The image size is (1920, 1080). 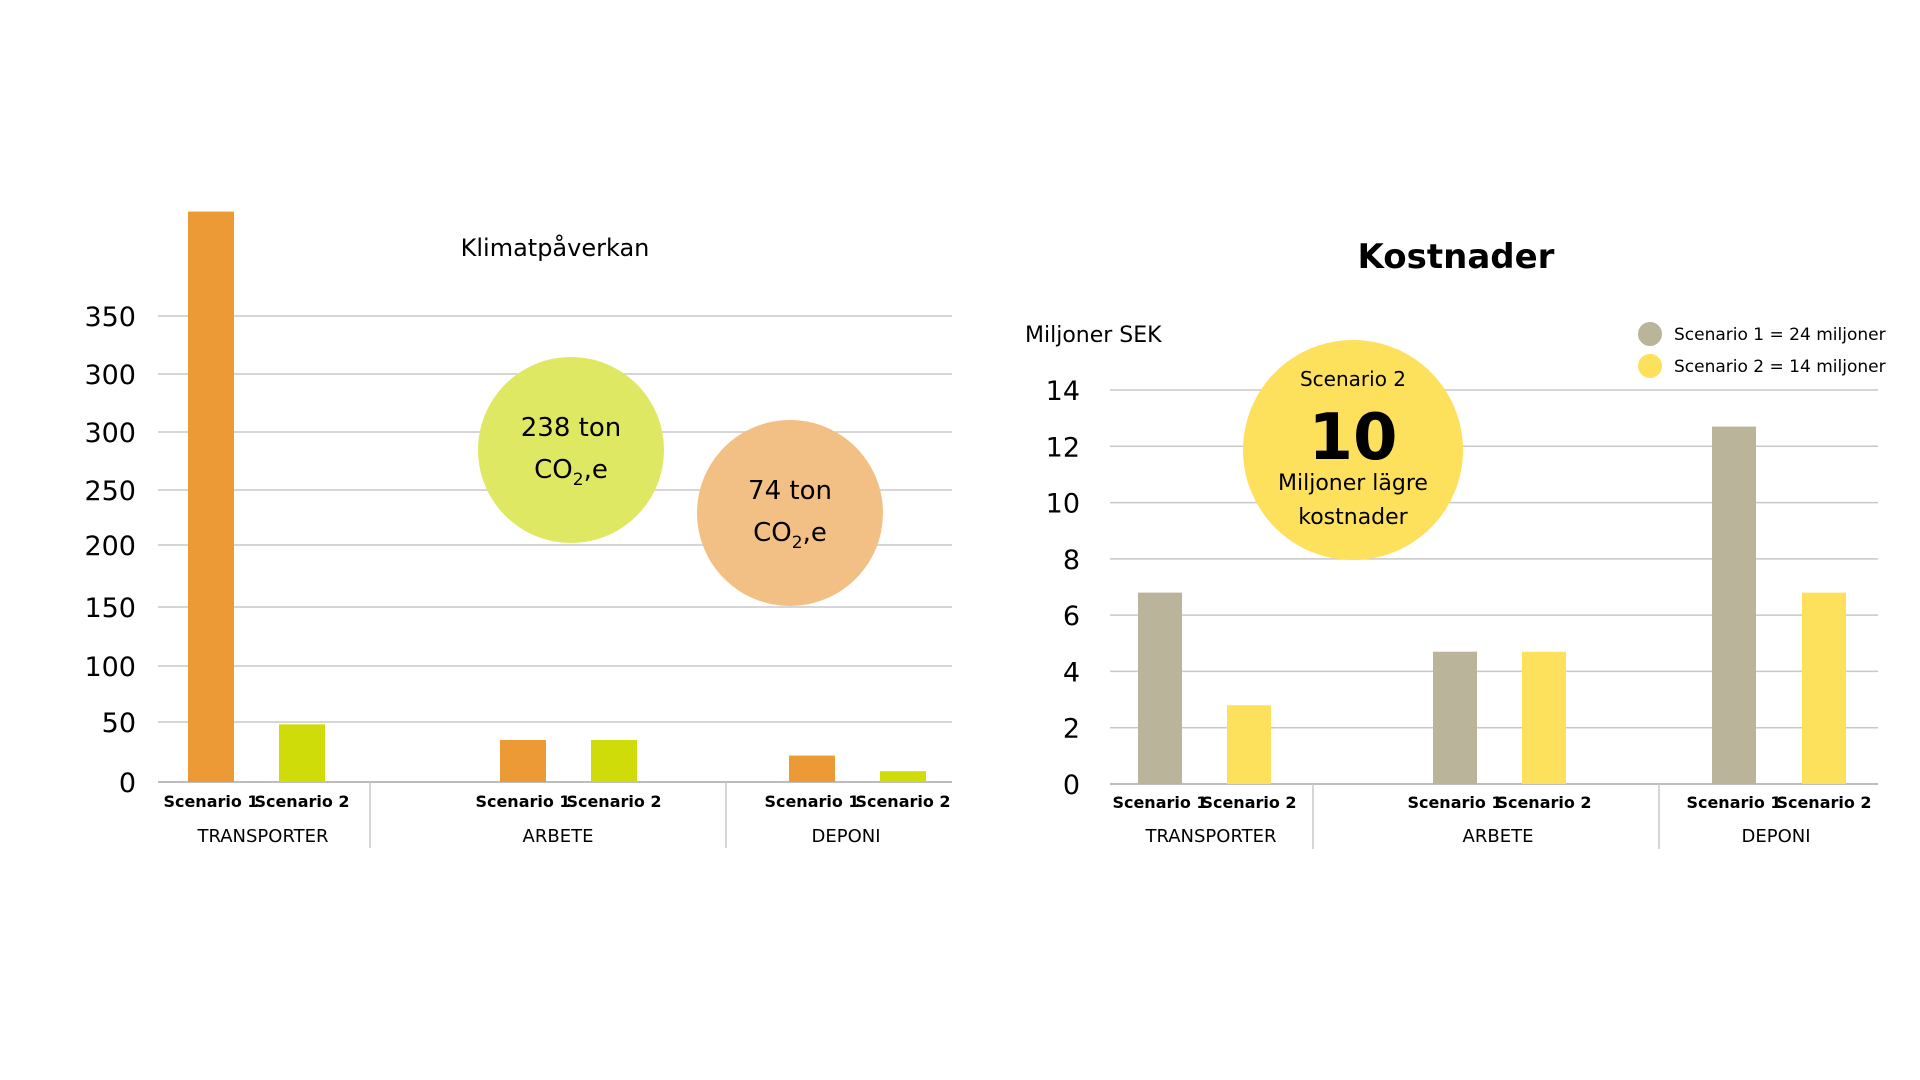 I want to click on annotation-amount: 74 ton, so click(x=790, y=491).